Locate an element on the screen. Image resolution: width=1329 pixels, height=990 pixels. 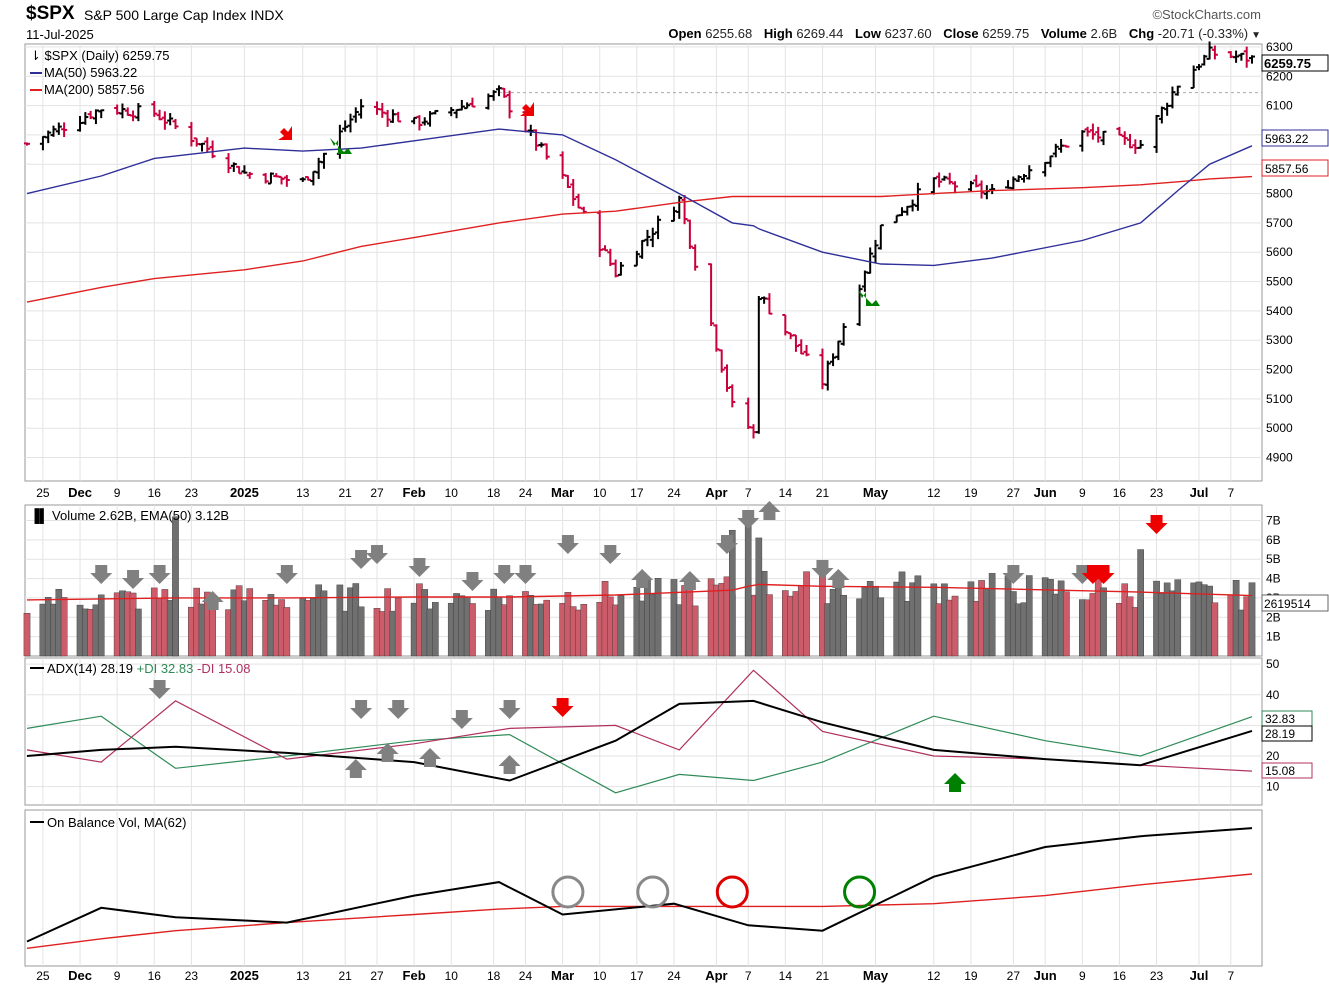
svg-text: 32.83 is located at coordinates (1280, 719).